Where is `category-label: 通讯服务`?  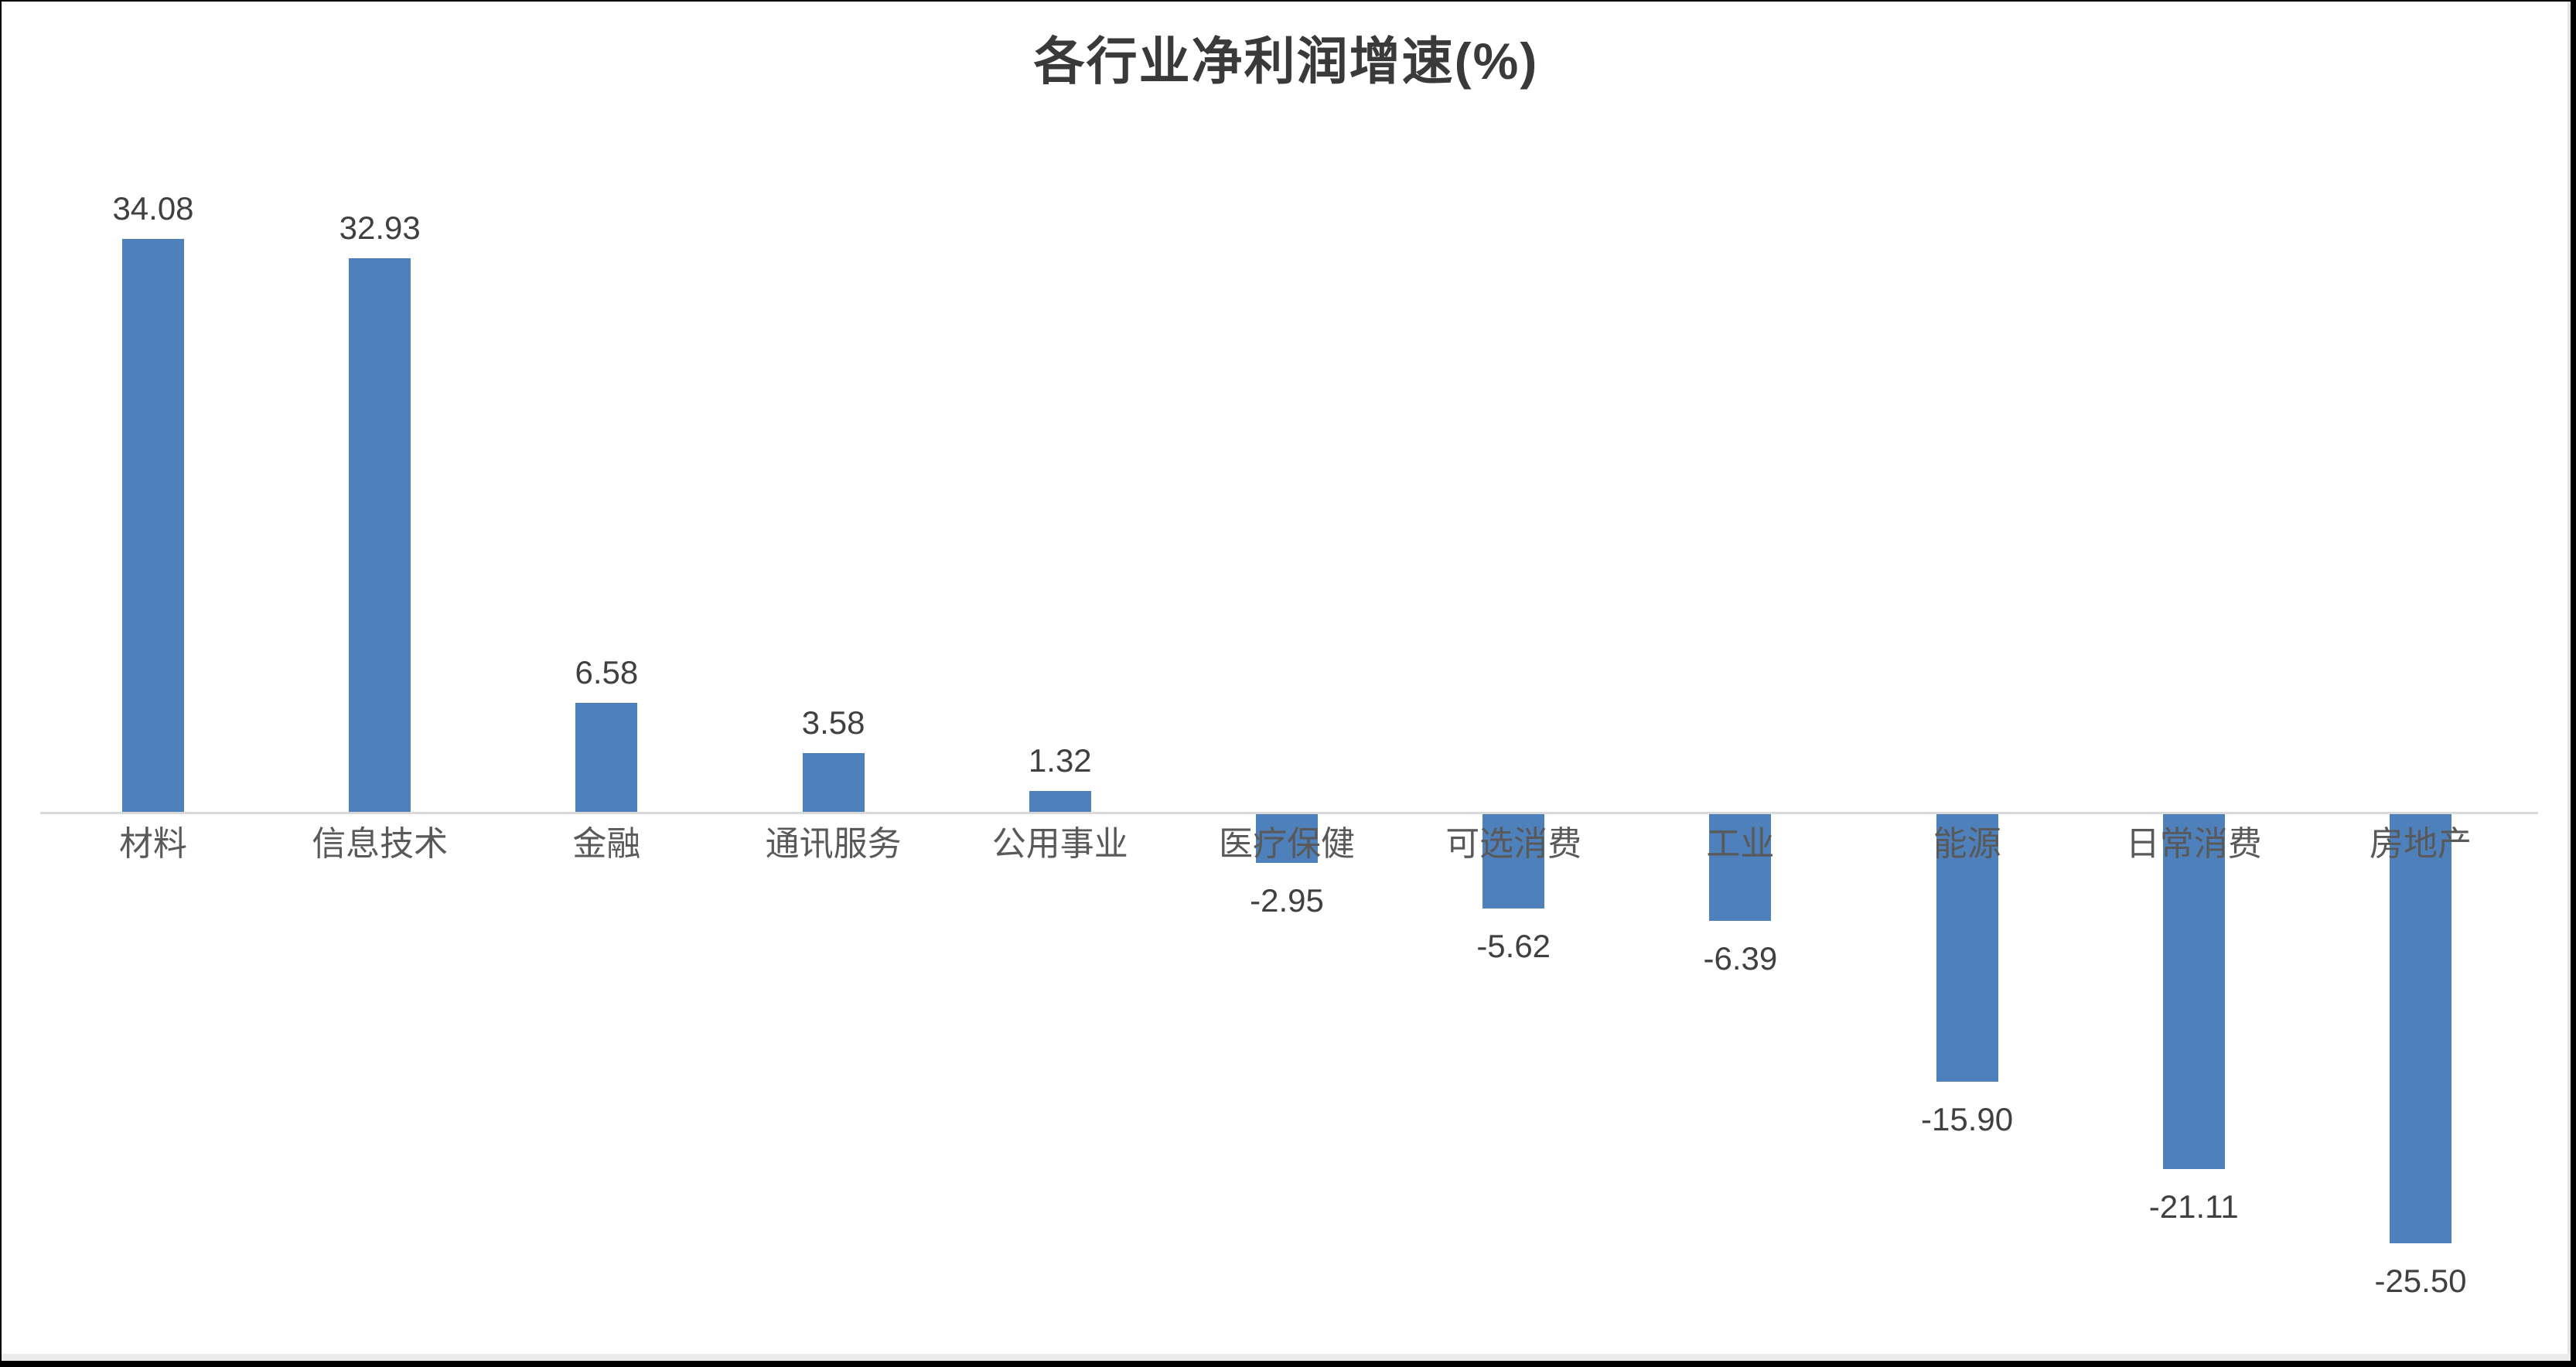
category-label: 通讯服务 is located at coordinates (834, 844).